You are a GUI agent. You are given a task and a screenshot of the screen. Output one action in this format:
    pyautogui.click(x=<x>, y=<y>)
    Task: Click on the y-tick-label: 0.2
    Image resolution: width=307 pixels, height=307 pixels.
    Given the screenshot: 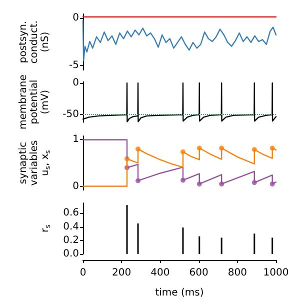 What is the action you would take?
    pyautogui.click(x=71, y=240)
    